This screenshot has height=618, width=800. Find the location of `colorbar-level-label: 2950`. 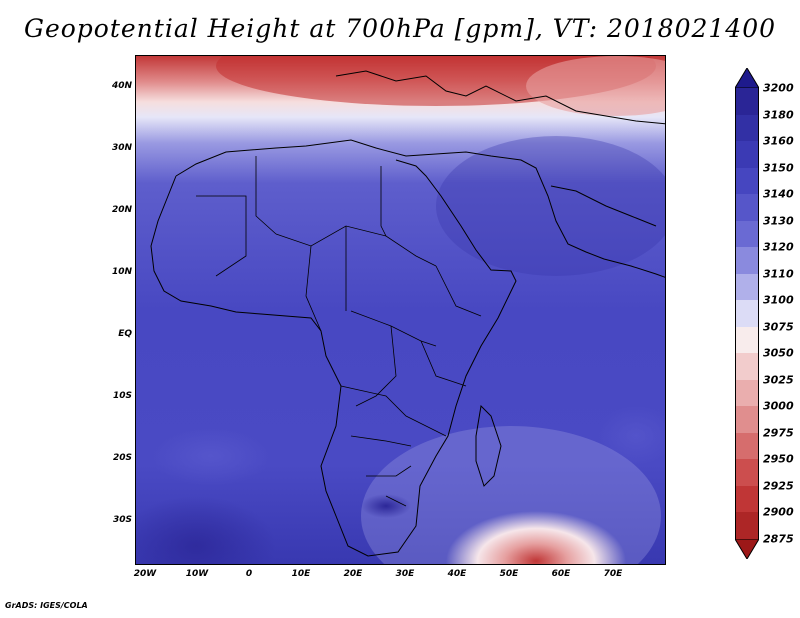

colorbar-level-label: 2950 is located at coordinates (778, 459).